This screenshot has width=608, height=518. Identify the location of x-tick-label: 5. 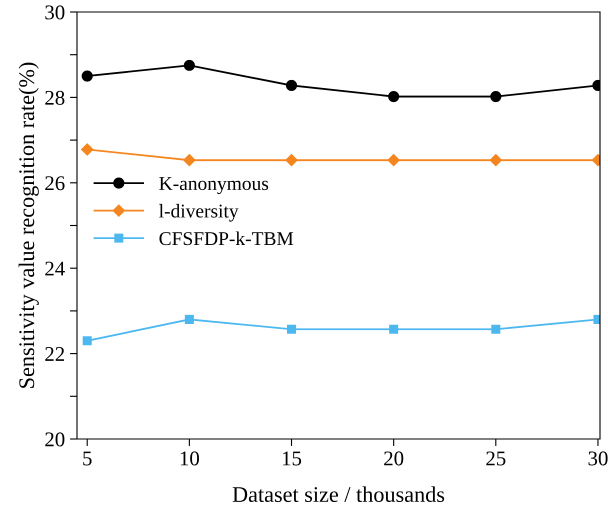
(87, 459).